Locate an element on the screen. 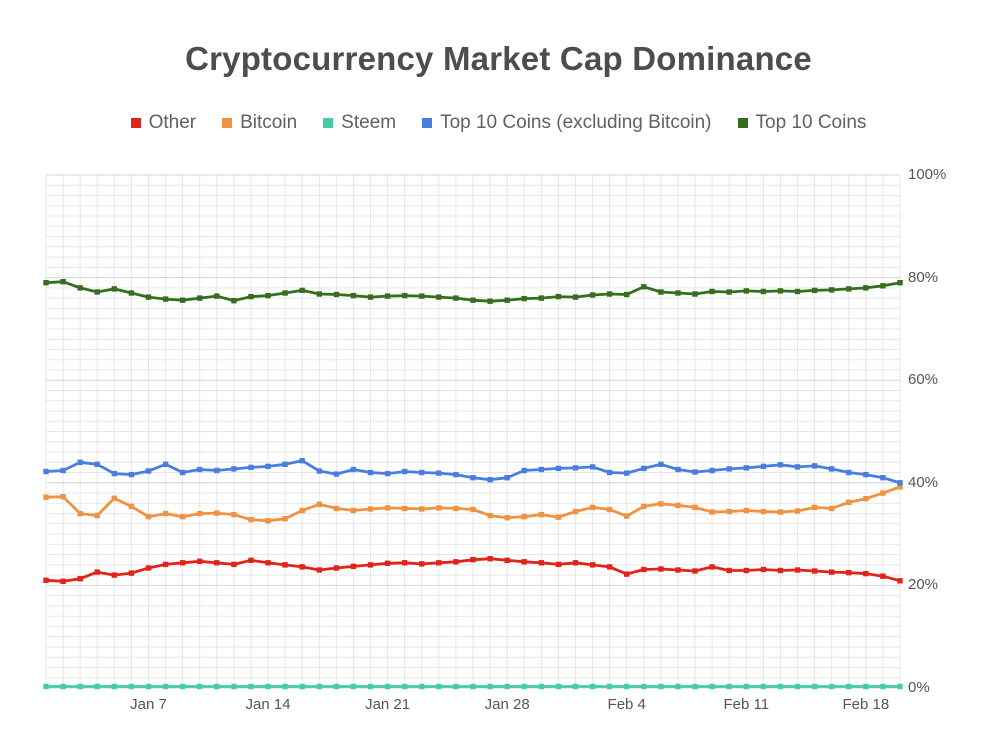  legend-swatch-steem is located at coordinates (328, 123).